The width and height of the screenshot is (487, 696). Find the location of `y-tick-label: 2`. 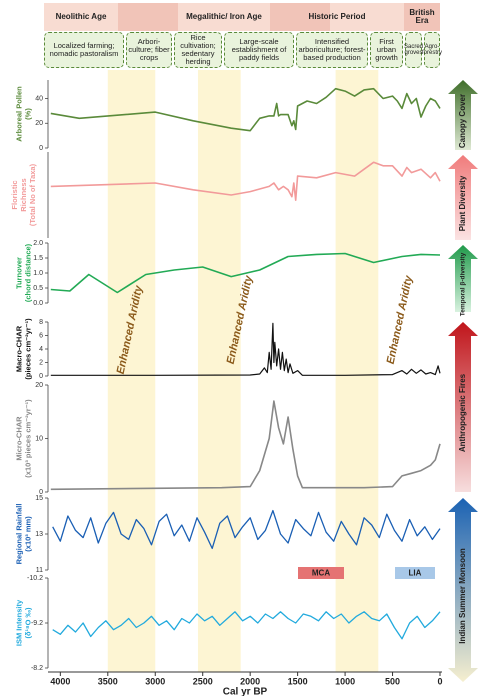

y-tick-label: 2 is located at coordinates (41, 362).